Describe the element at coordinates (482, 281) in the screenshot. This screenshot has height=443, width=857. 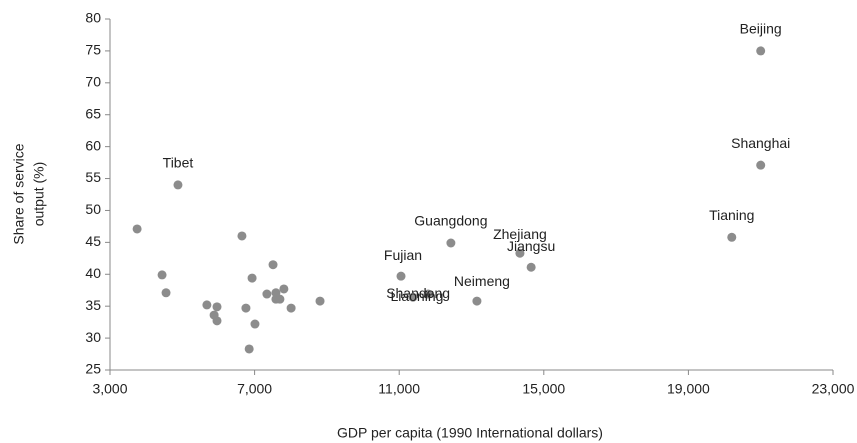
I see `point-label: Neimeng` at that location.